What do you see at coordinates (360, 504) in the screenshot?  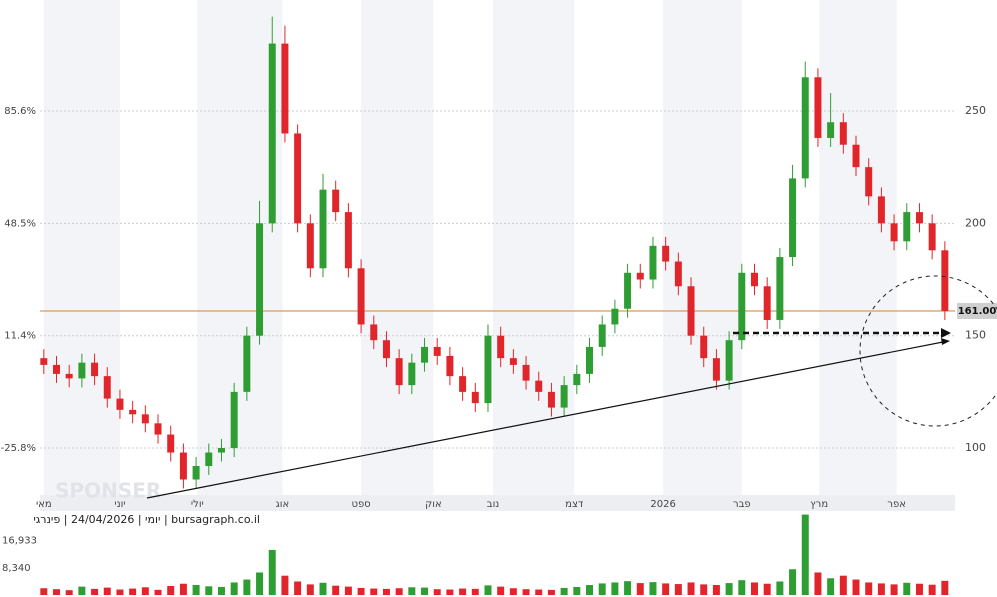 I see `x-tick-label: ספט` at bounding box center [360, 504].